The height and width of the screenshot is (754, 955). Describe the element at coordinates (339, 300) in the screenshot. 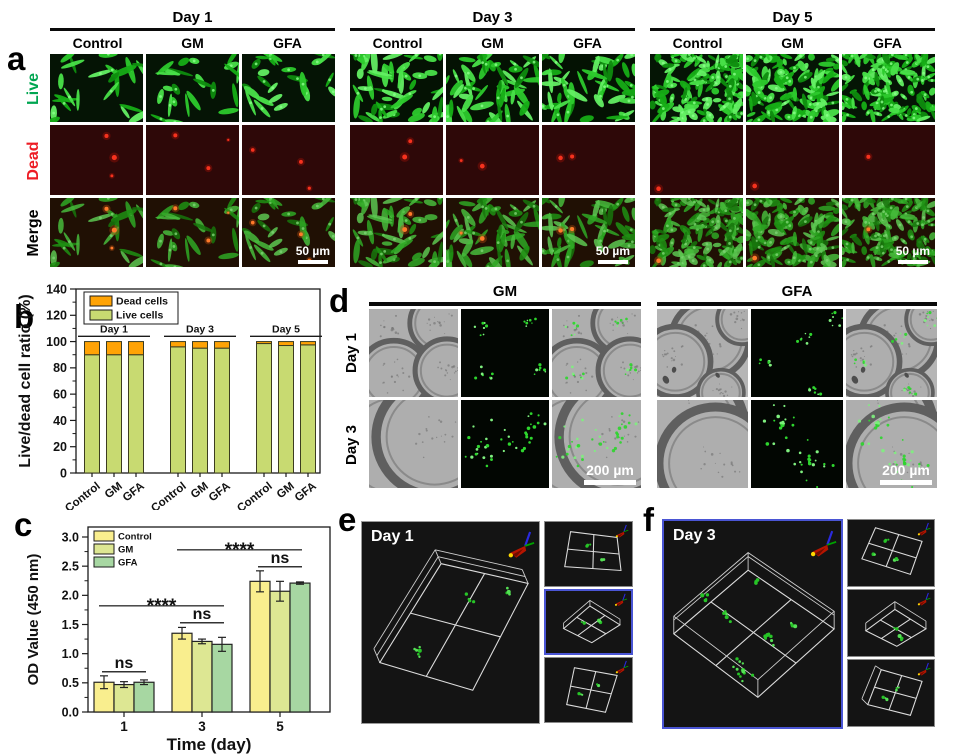

I see `panel-label-d: d` at that location.